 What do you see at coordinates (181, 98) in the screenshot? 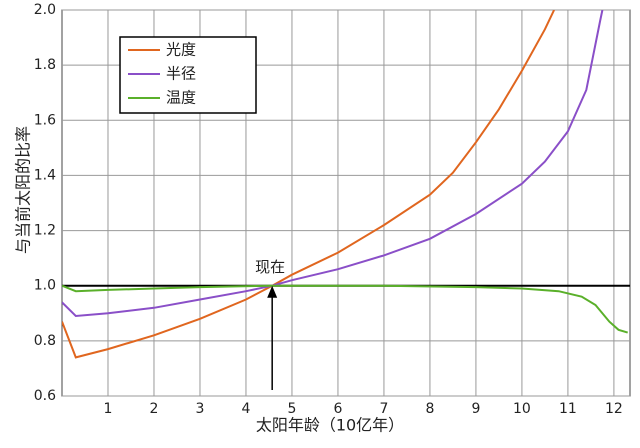
I see `legend-label: 温度` at bounding box center [181, 98].